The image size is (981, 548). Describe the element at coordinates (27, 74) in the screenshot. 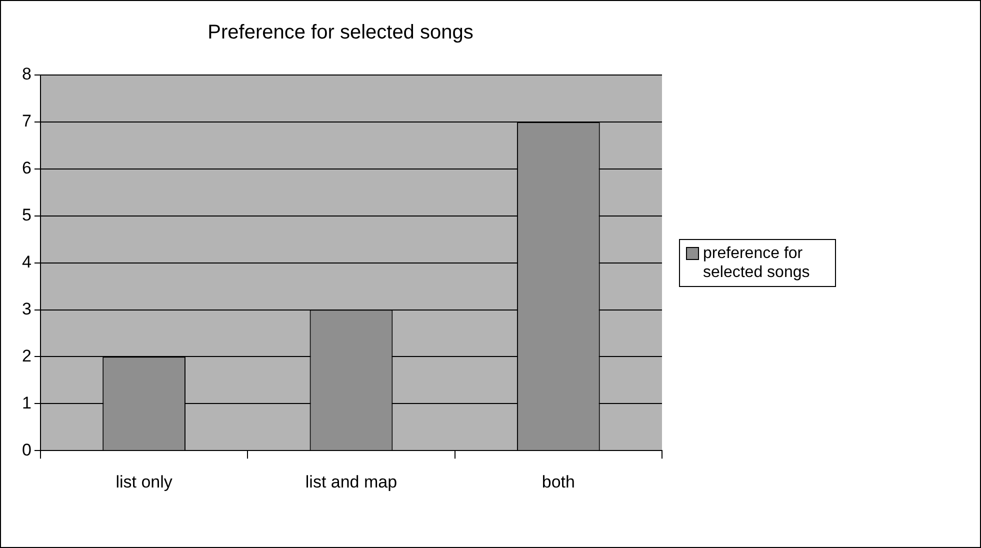

I see `y-tick-label: 8` at that location.